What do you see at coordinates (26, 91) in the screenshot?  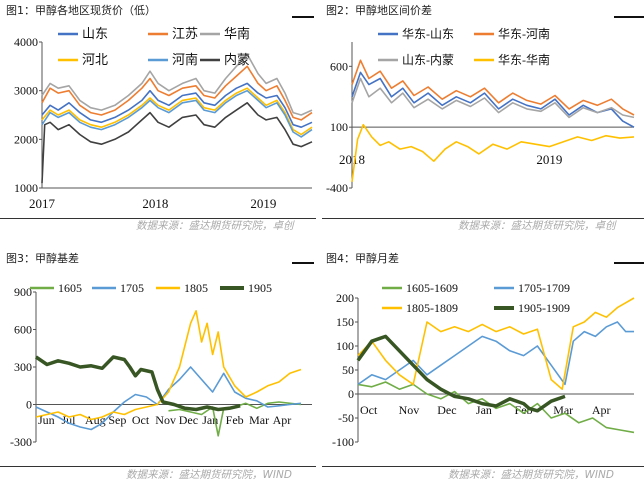 I see `y-tick-label: 3000` at bounding box center [26, 91].